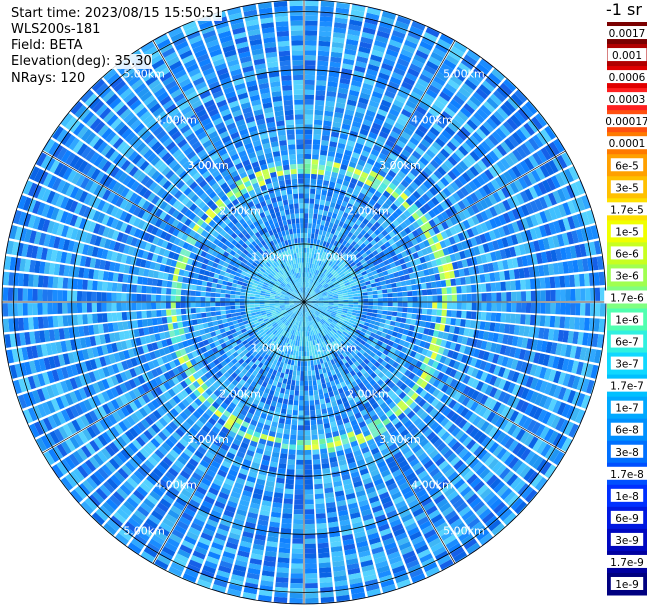  What do you see at coordinates (627, 475) in the screenshot?
I see `colorbar-tick-label: 1.7e-8` at bounding box center [627, 475].